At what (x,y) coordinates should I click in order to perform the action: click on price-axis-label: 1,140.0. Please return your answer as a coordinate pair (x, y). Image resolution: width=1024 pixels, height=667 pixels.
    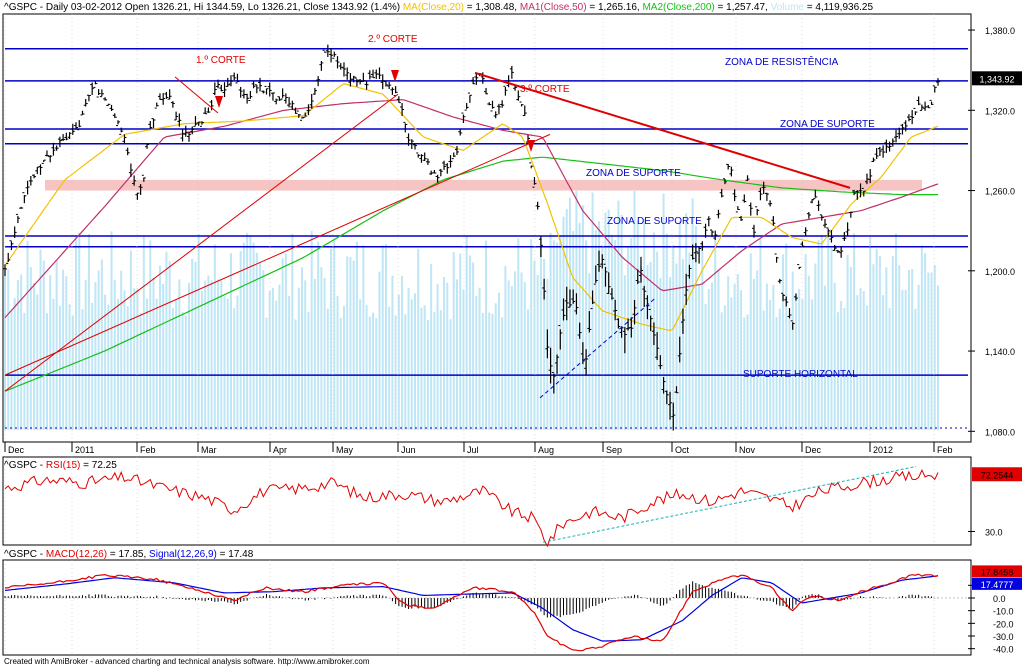
    Looking at the image, I should click on (1000, 352).